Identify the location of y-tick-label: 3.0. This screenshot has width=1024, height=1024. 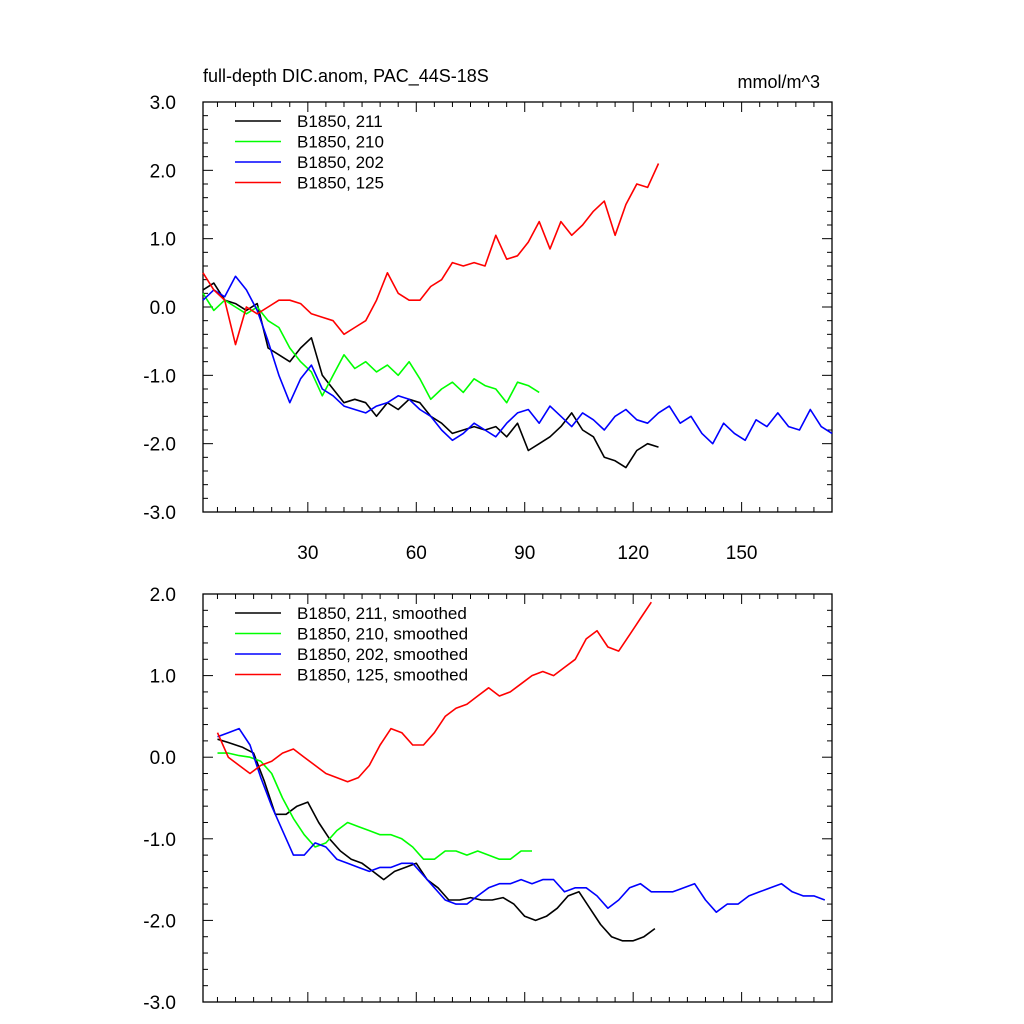
(163, 103).